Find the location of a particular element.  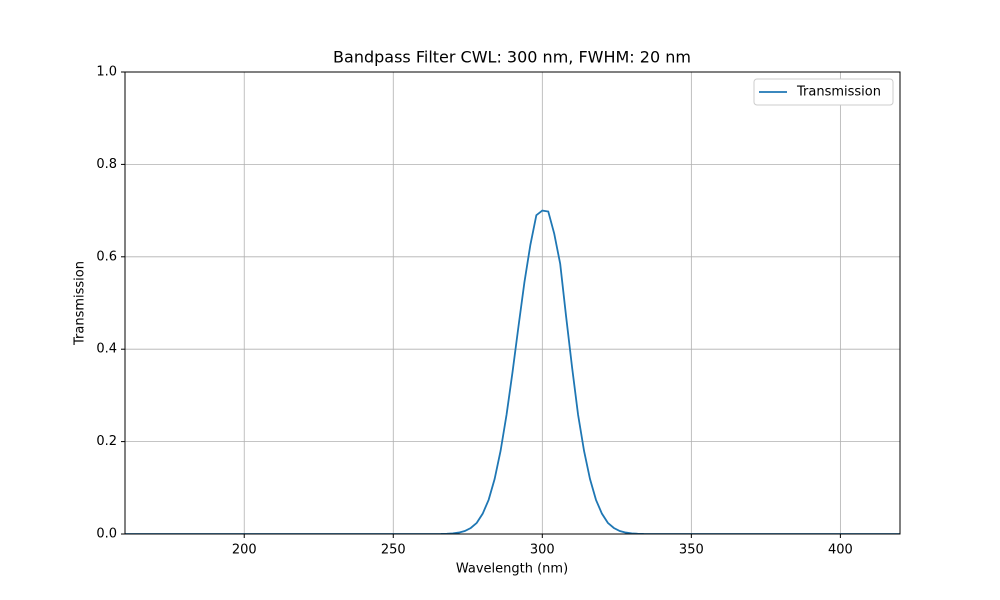

legend-label: Transmission is located at coordinates (838, 92).